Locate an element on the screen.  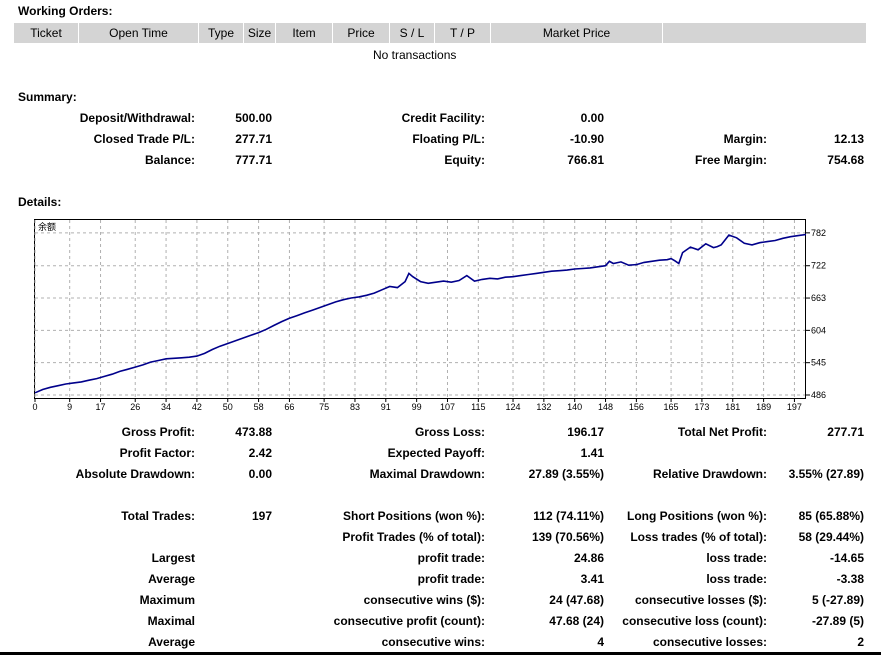
col-open-time: Open Time is located at coordinates (139, 33).